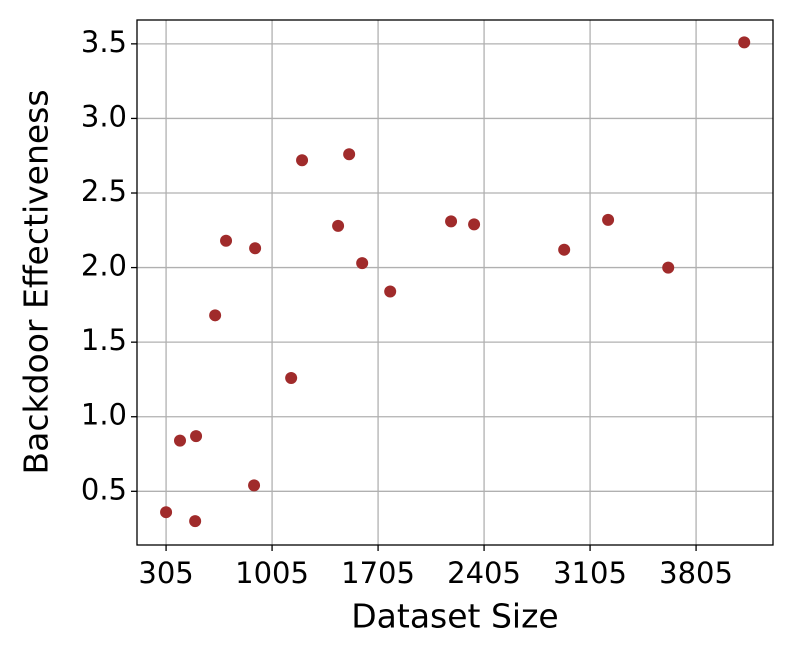 This screenshot has height=661, width=793. What do you see at coordinates (484, 573) in the screenshot?
I see `x-tick-label: 2405` at bounding box center [484, 573].